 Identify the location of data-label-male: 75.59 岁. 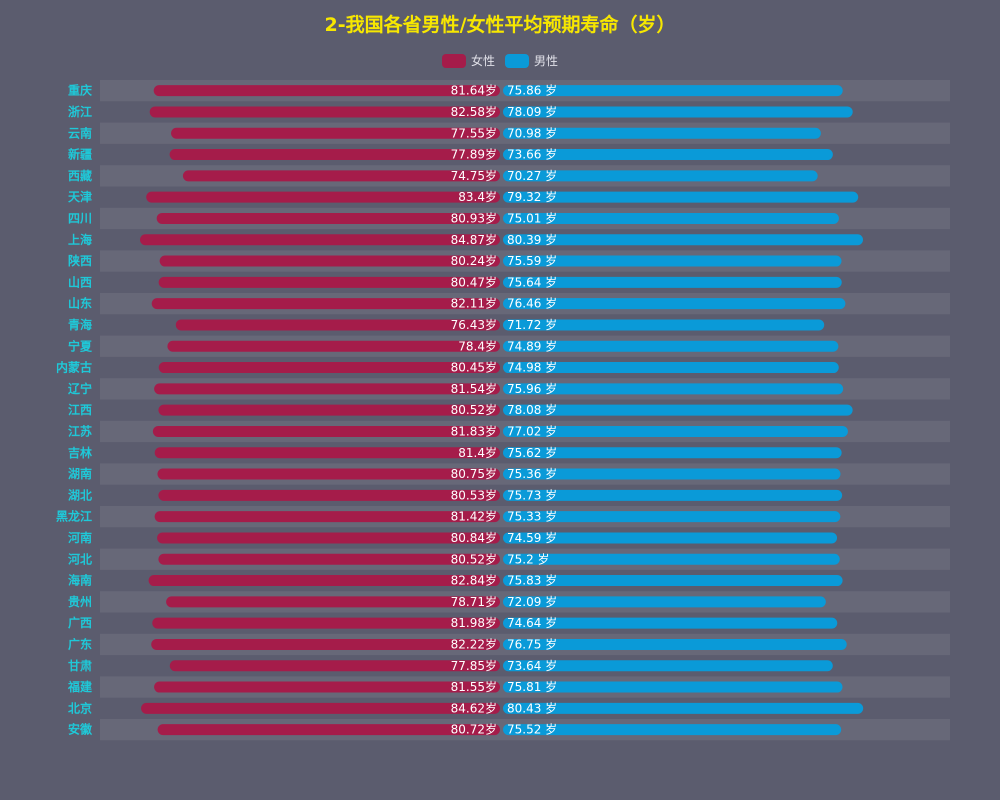
(532, 260).